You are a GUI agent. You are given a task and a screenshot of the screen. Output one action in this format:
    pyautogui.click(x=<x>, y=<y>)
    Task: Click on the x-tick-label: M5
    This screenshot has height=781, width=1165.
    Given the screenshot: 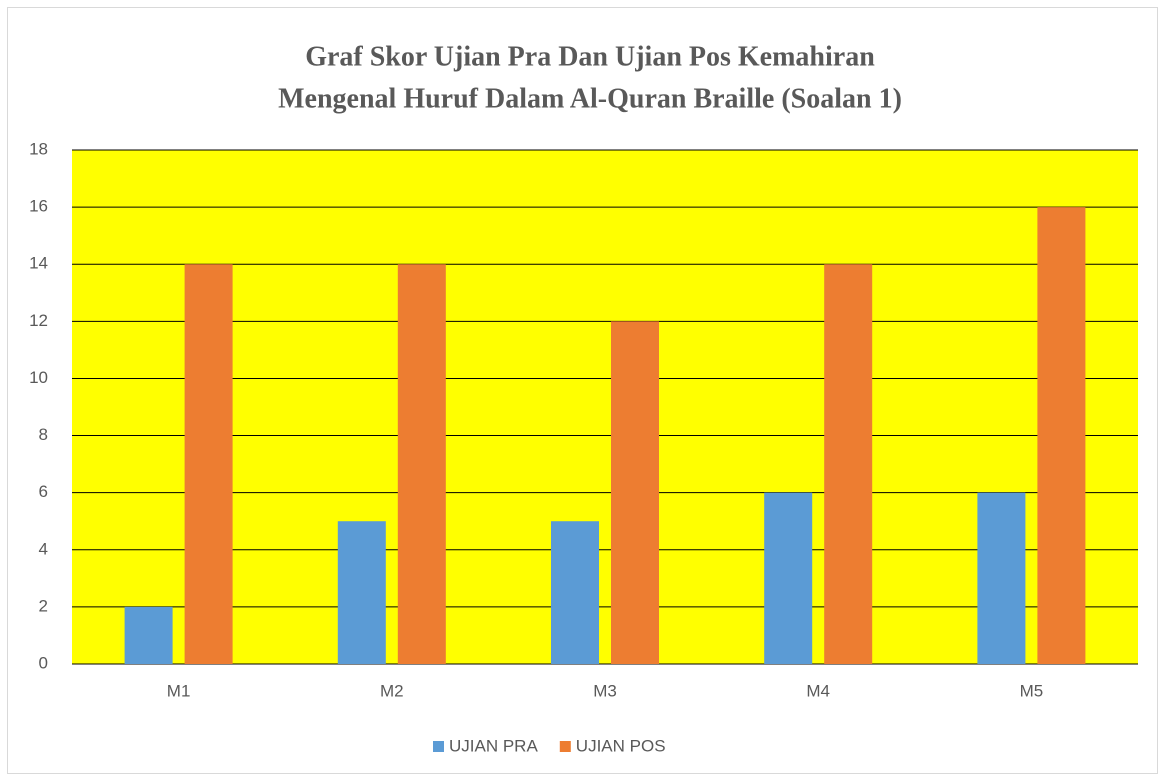 What is the action you would take?
    pyautogui.click(x=1032, y=690)
    